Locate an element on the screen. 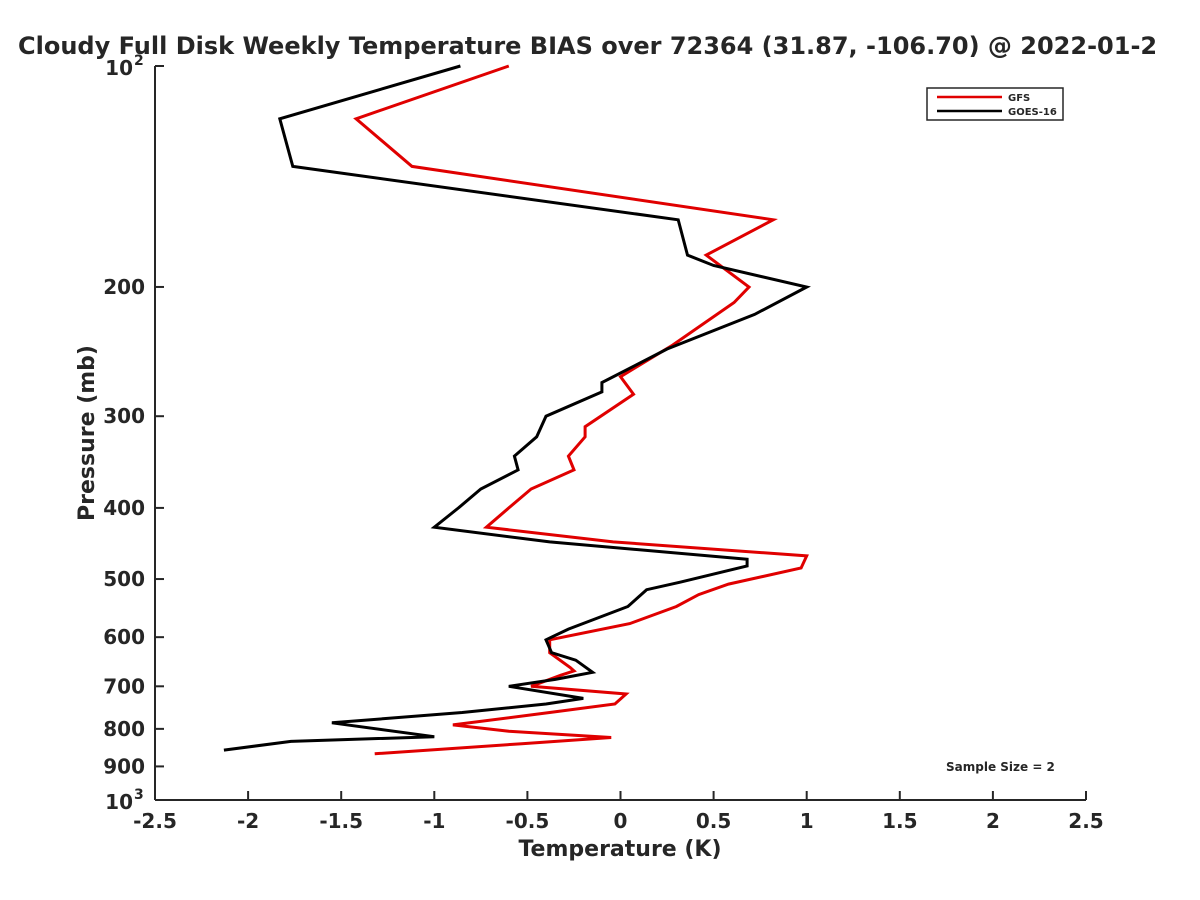 The image size is (1200, 900). x-tick-label: 1.5 is located at coordinates (899, 821).